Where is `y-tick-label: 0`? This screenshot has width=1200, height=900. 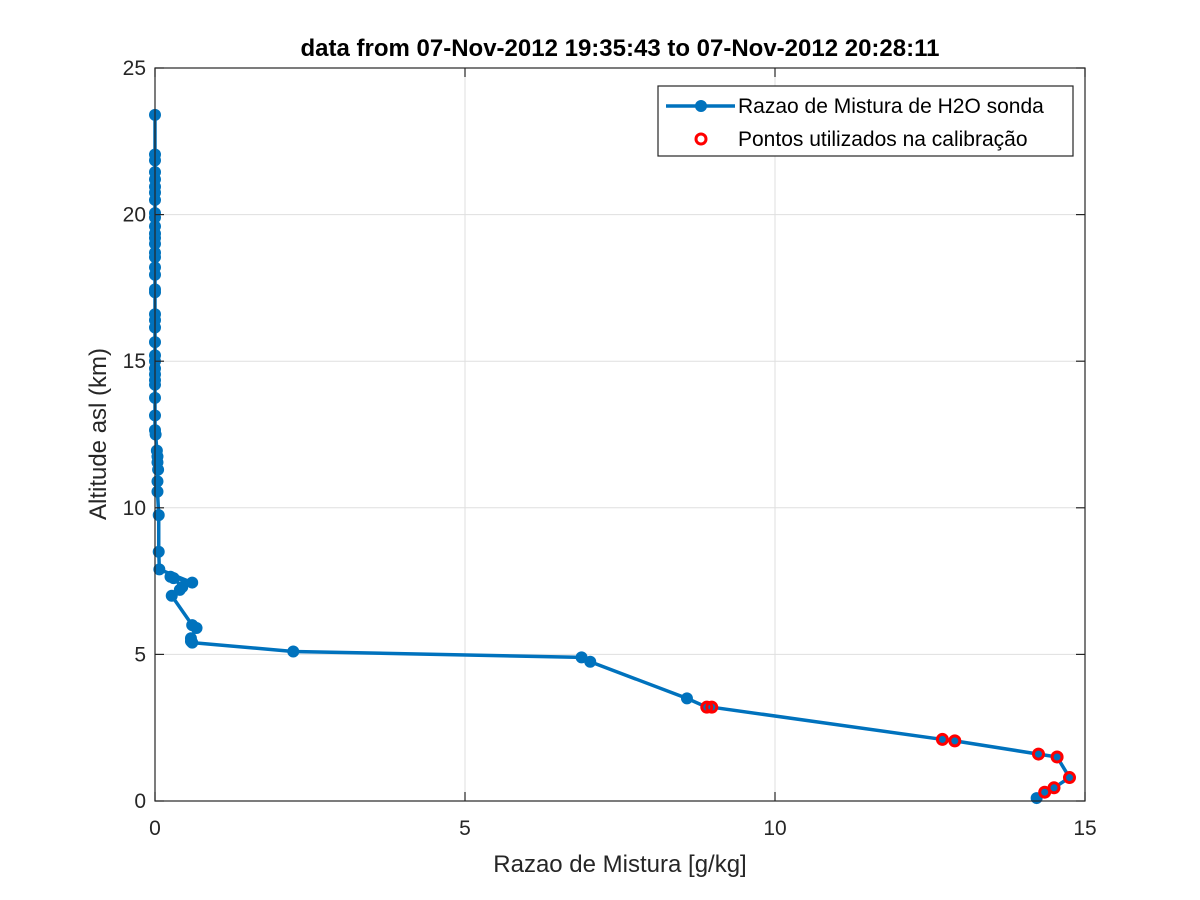 y-tick-label: 0 is located at coordinates (140, 801).